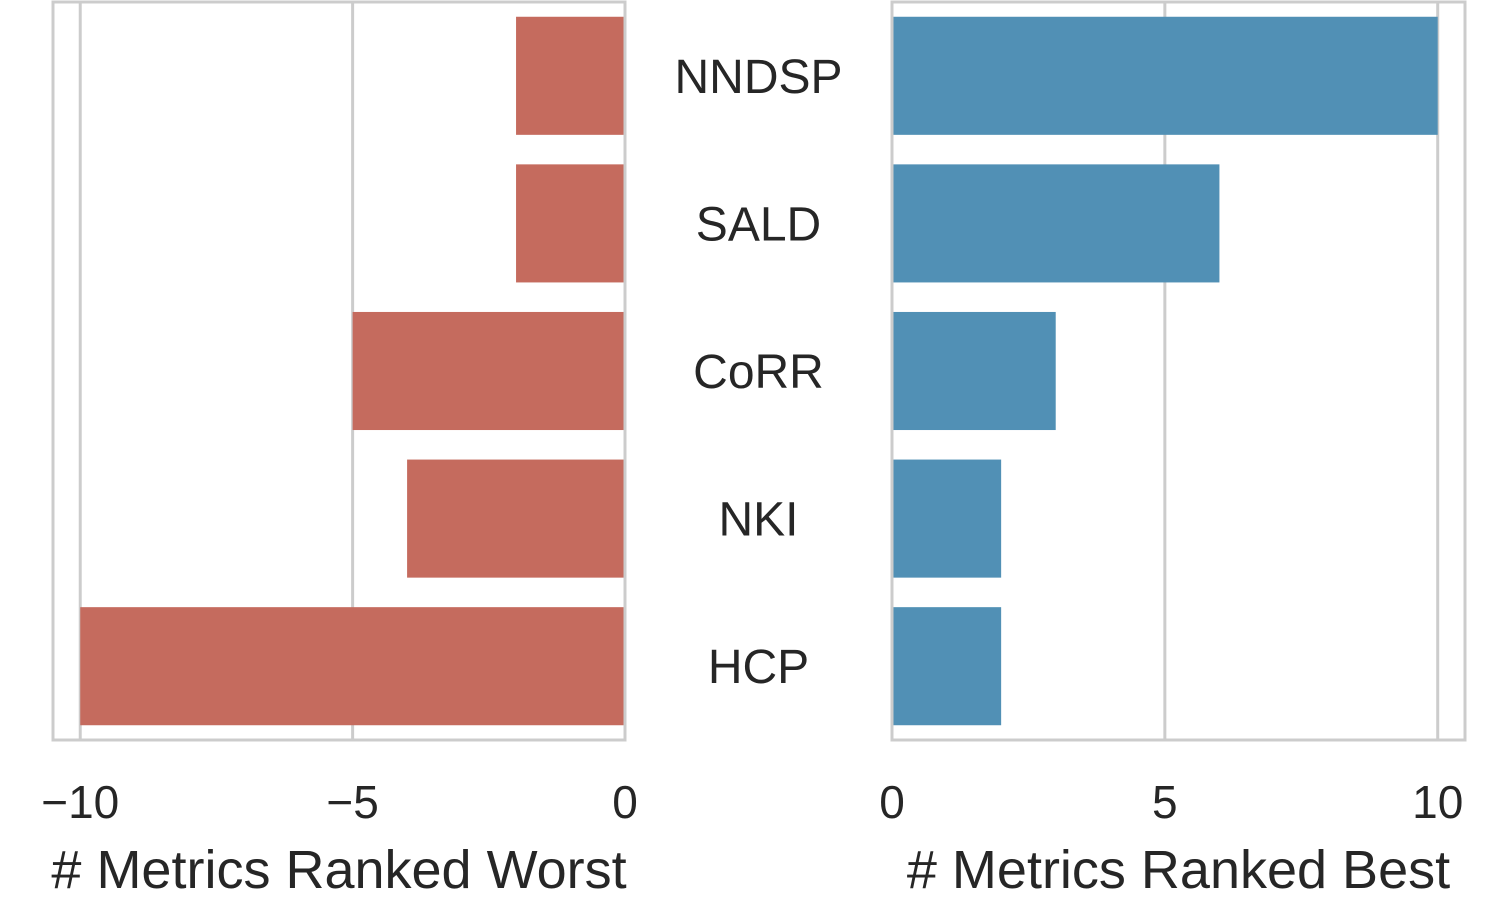  I want to click on category-label-corr: CoRR, so click(758, 372).